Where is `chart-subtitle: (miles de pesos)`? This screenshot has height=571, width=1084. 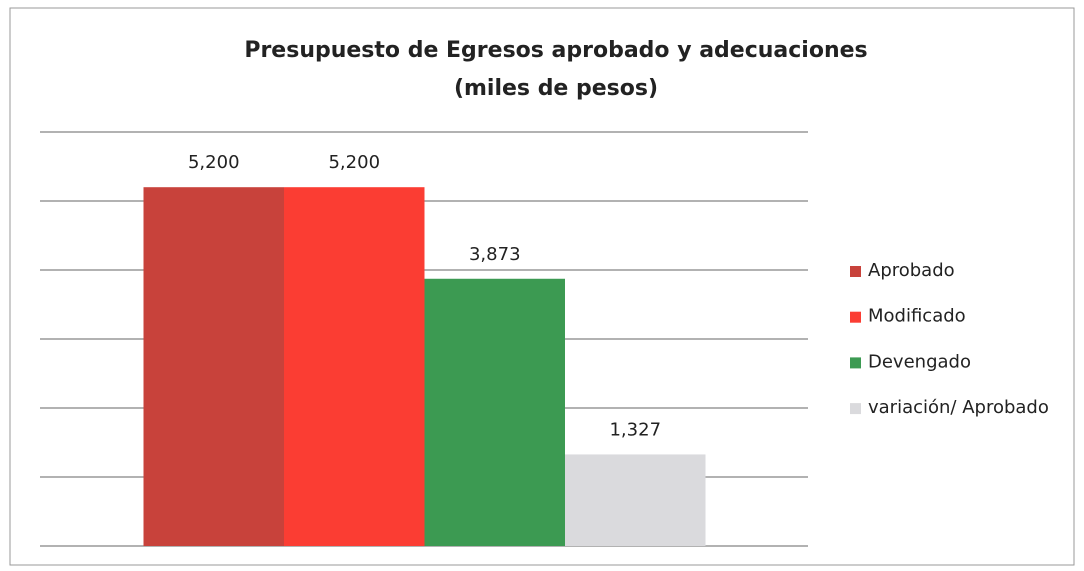
chart-subtitle: (miles de pesos) is located at coordinates (556, 88).